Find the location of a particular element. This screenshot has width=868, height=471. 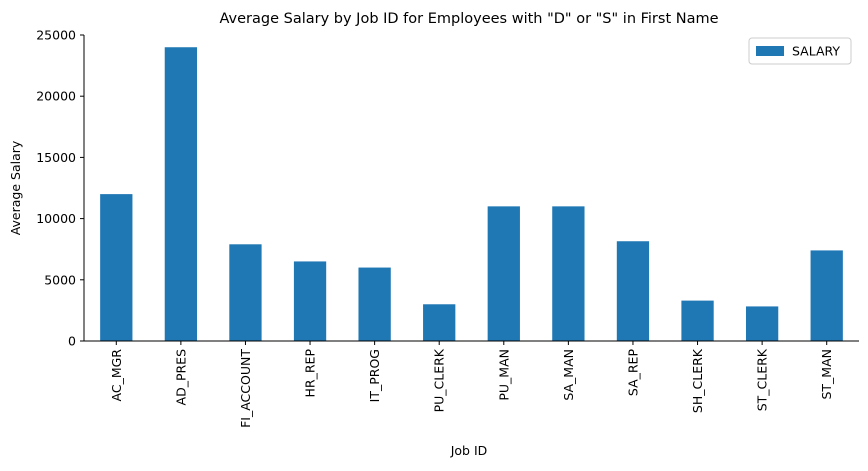

x-tick-label-pu-man: PU_MAN is located at coordinates (503, 375).